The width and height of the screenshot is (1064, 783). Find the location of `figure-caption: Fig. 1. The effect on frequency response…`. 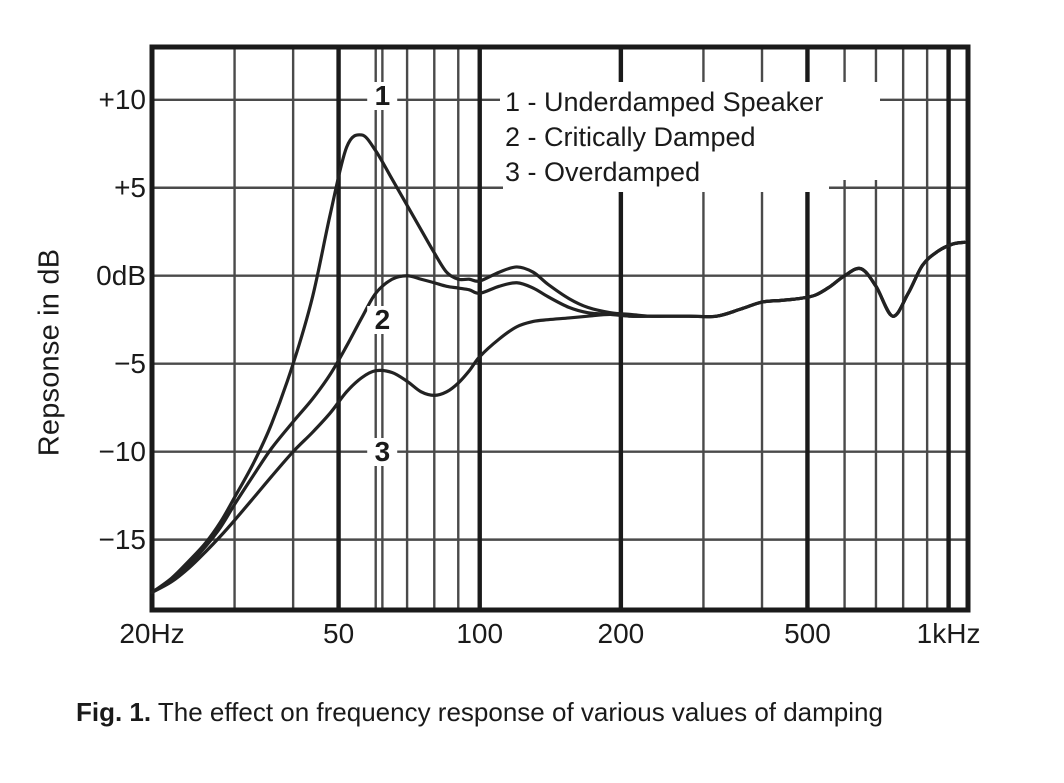

figure-caption: Fig. 1. The effect on frequency response… is located at coordinates (532, 712).